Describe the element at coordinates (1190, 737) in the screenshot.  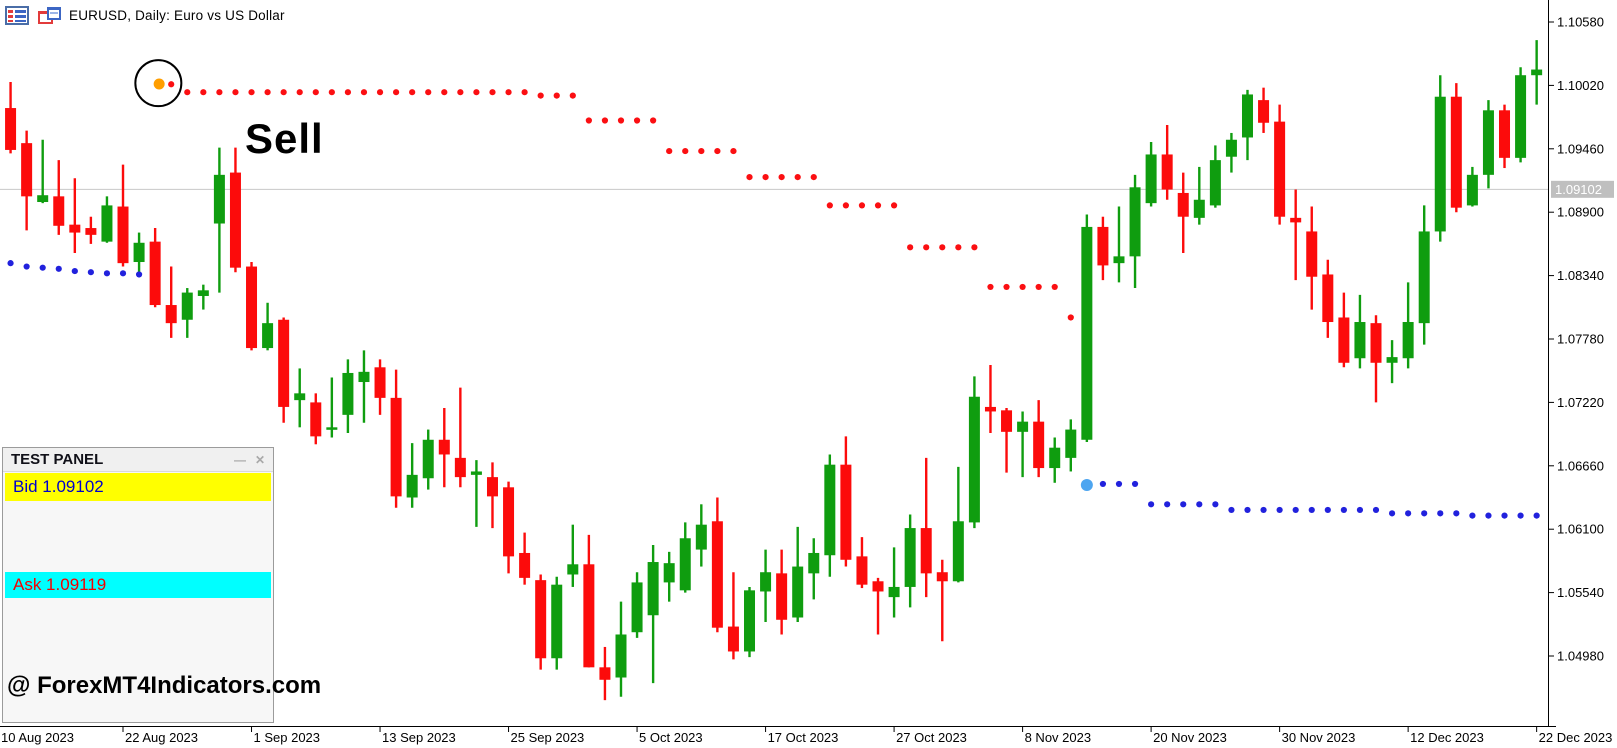
I see `time-tick-label: 20 Nov 2023` at that location.